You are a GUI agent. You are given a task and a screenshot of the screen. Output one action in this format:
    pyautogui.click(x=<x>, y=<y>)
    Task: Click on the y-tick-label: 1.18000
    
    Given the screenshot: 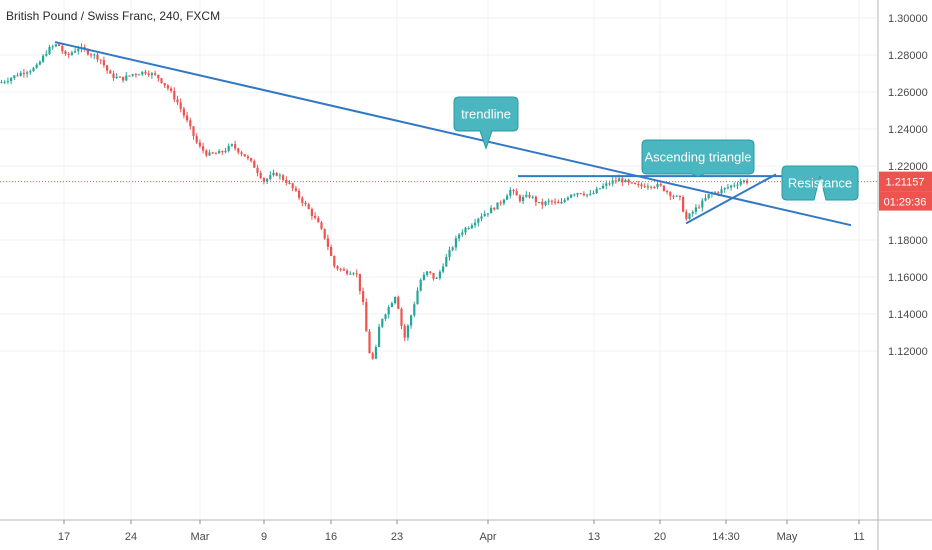 What is the action you would take?
    pyautogui.click(x=908, y=241)
    